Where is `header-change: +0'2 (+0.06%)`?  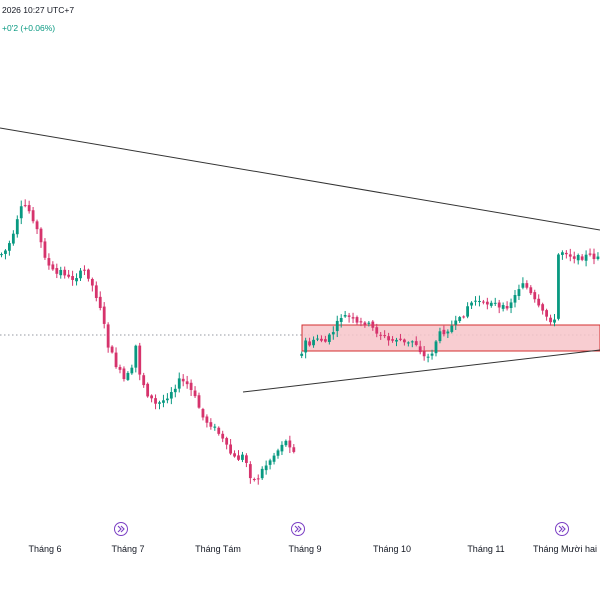 header-change: +0'2 (+0.06%) is located at coordinates (29, 28).